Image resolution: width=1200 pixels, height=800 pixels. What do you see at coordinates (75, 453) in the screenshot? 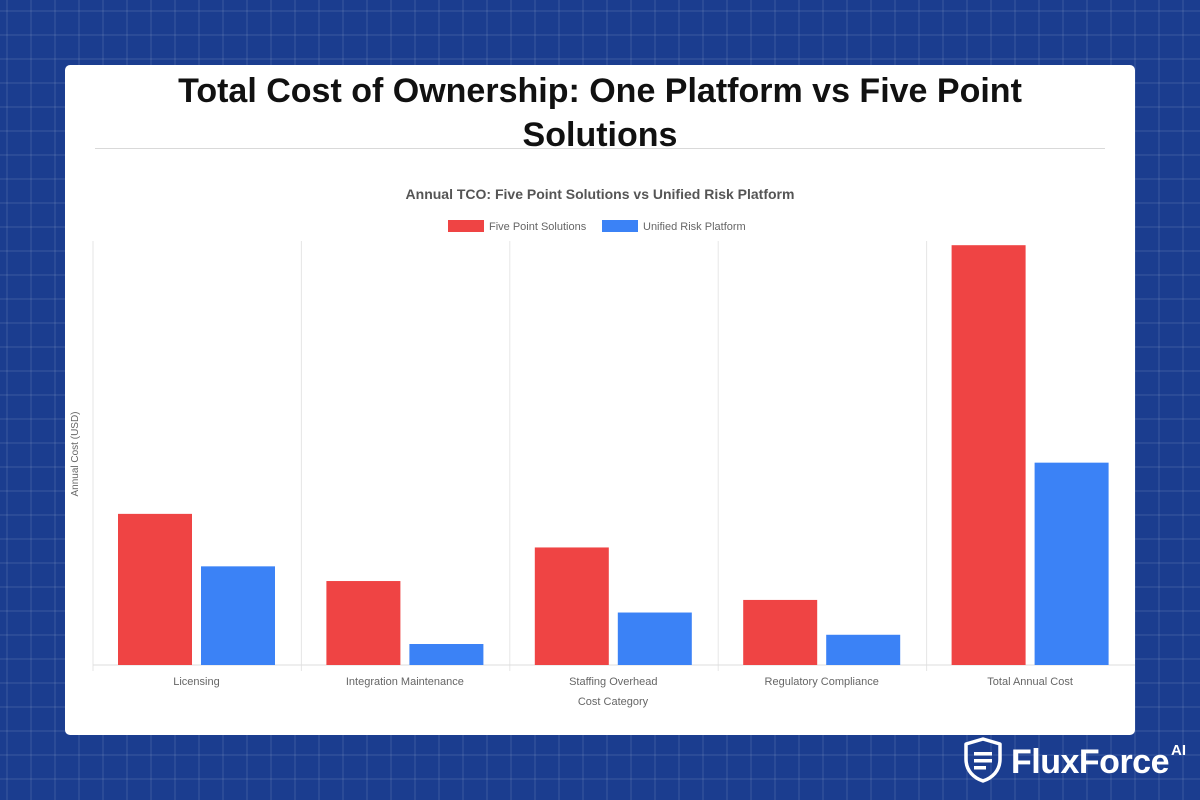
I see `y-axis-label: Annual Cost (USD)` at bounding box center [75, 453].